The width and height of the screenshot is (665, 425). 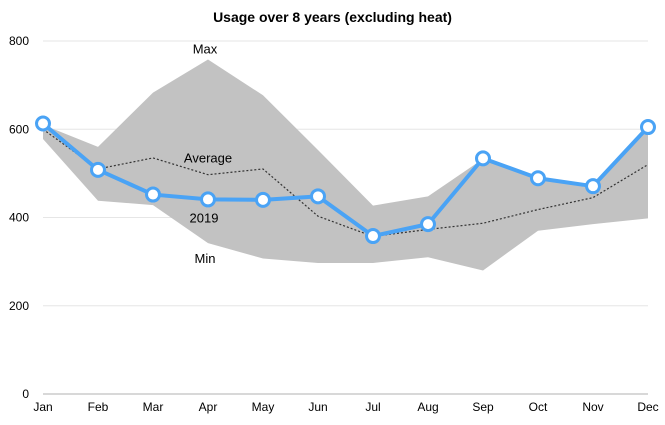 I want to click on series-label: Max, so click(x=205, y=49).